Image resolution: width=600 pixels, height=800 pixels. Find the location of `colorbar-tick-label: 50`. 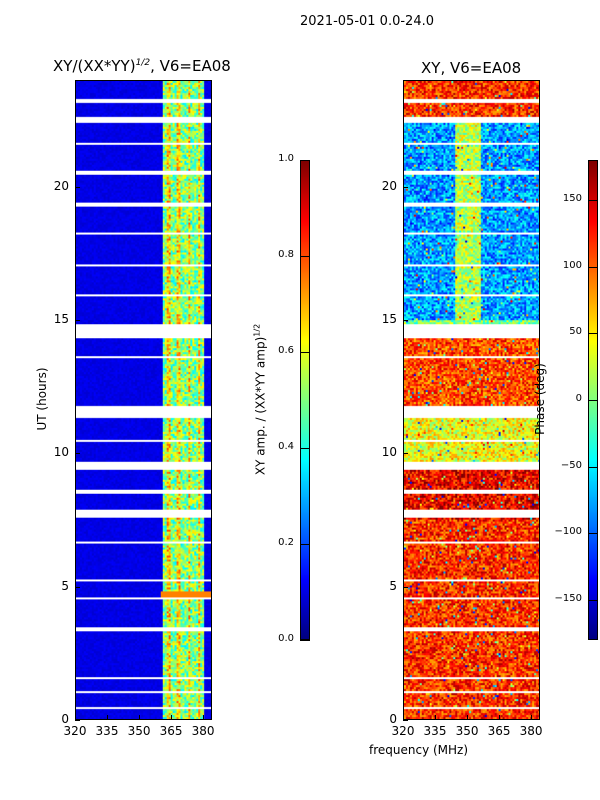

colorbar-tick-label: 50 is located at coordinates (575, 332).